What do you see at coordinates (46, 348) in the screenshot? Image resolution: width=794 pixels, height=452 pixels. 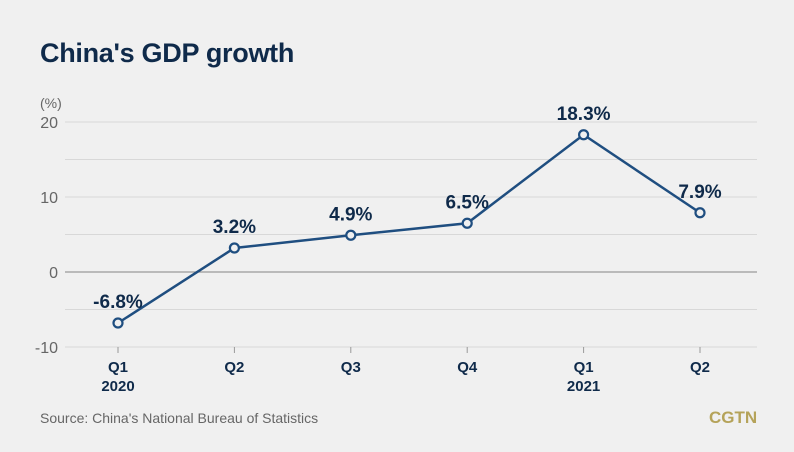 I see `y-tick-label: -10` at bounding box center [46, 348].